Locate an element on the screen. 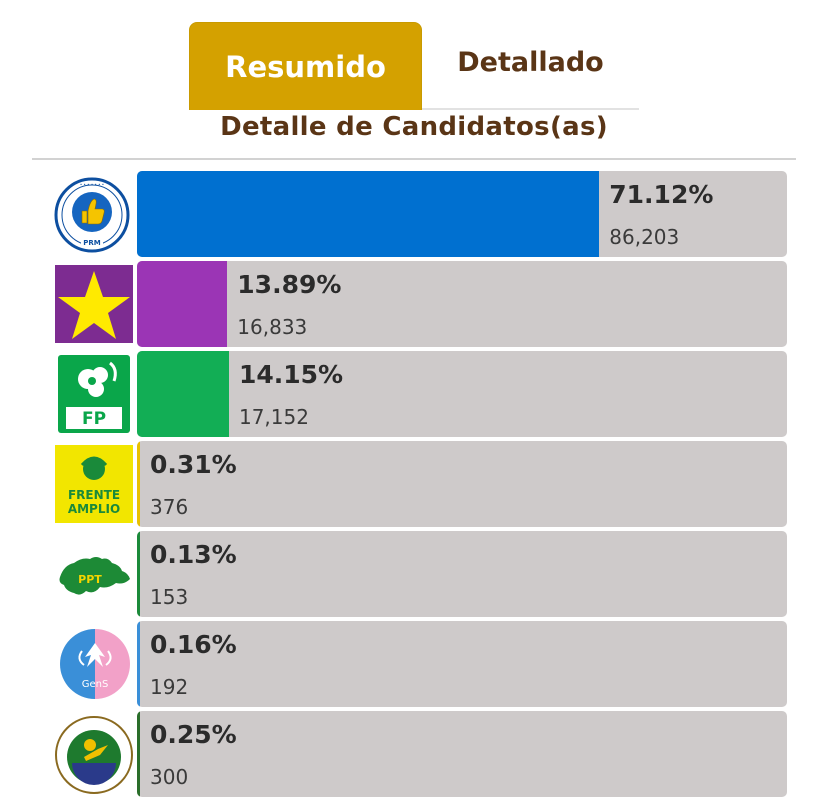  candidate-row: GenS 0.16% 192 is located at coordinates (420, 664).